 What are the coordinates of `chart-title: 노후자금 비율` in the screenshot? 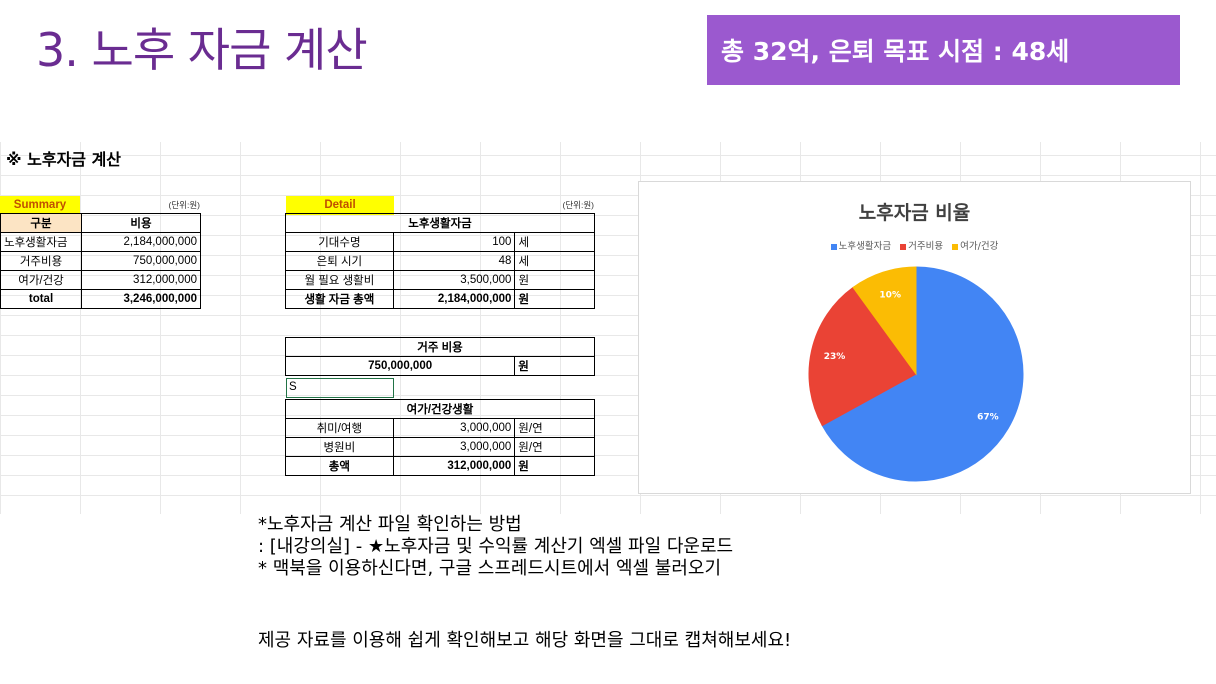 It's located at (914, 213).